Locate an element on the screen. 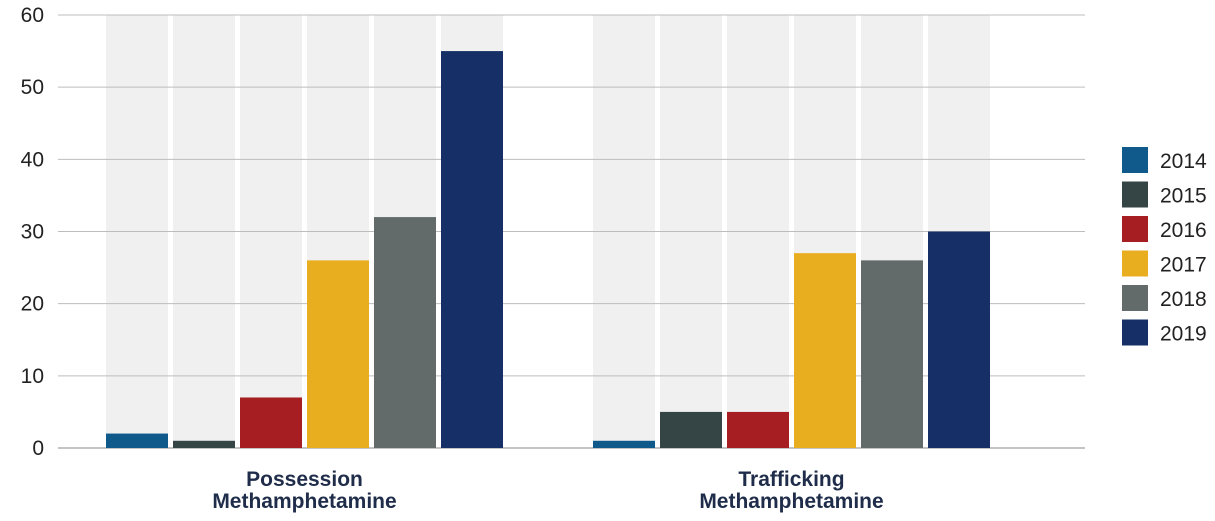 The image size is (1215, 521). y-tick-label: 30 is located at coordinates (32, 232).